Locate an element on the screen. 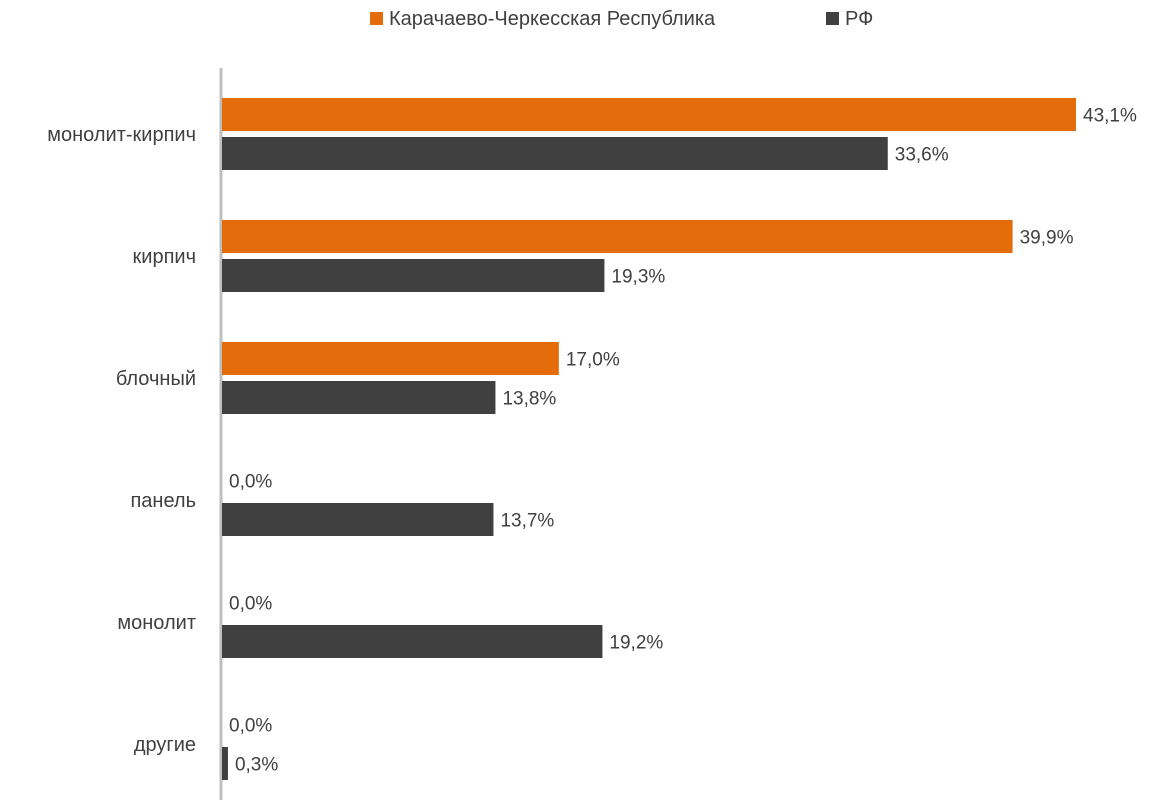 The height and width of the screenshot is (800, 1158). bar-s1-панель is located at coordinates (358, 519).